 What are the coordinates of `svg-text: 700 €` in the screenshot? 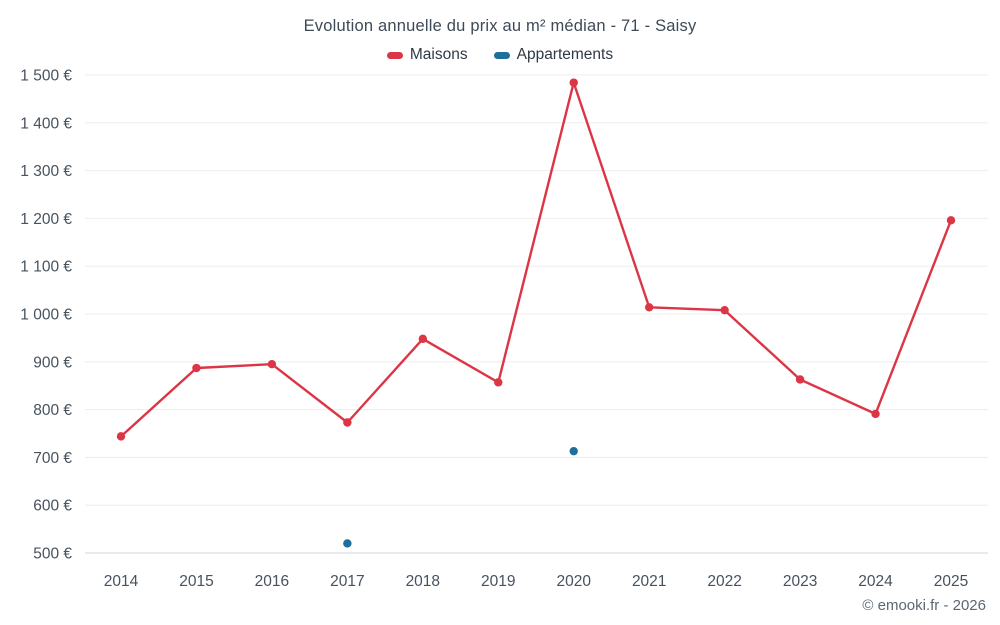 It's located at (52, 458).